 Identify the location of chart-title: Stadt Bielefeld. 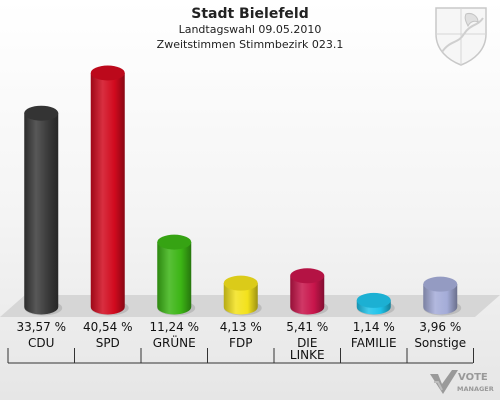
(250, 14).